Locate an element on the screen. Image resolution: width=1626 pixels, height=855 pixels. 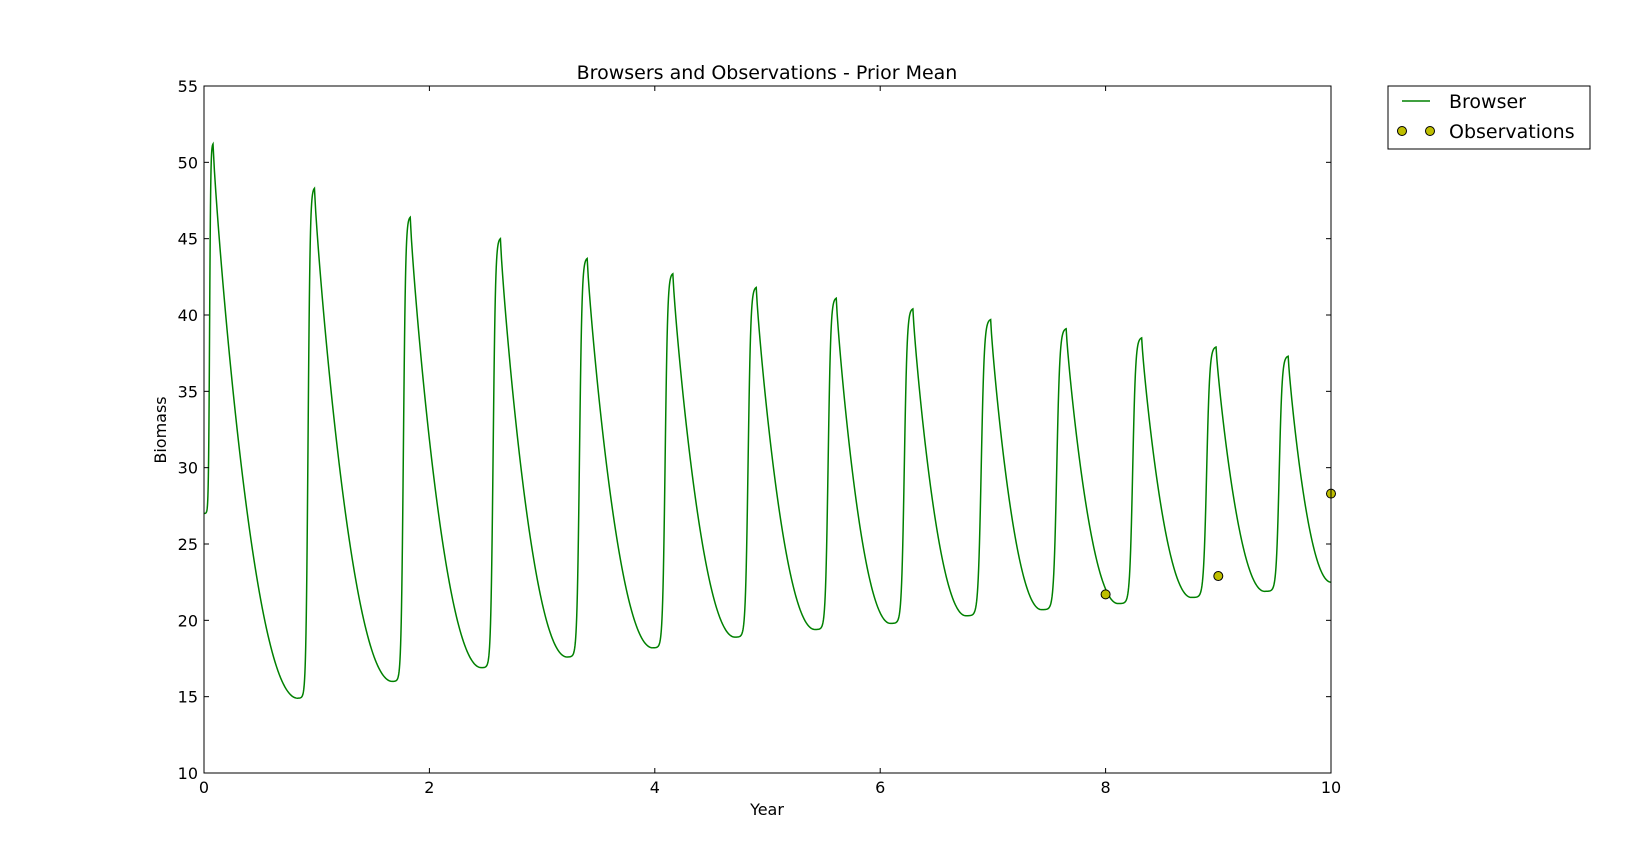
legend-frame is located at coordinates (1489, 117).